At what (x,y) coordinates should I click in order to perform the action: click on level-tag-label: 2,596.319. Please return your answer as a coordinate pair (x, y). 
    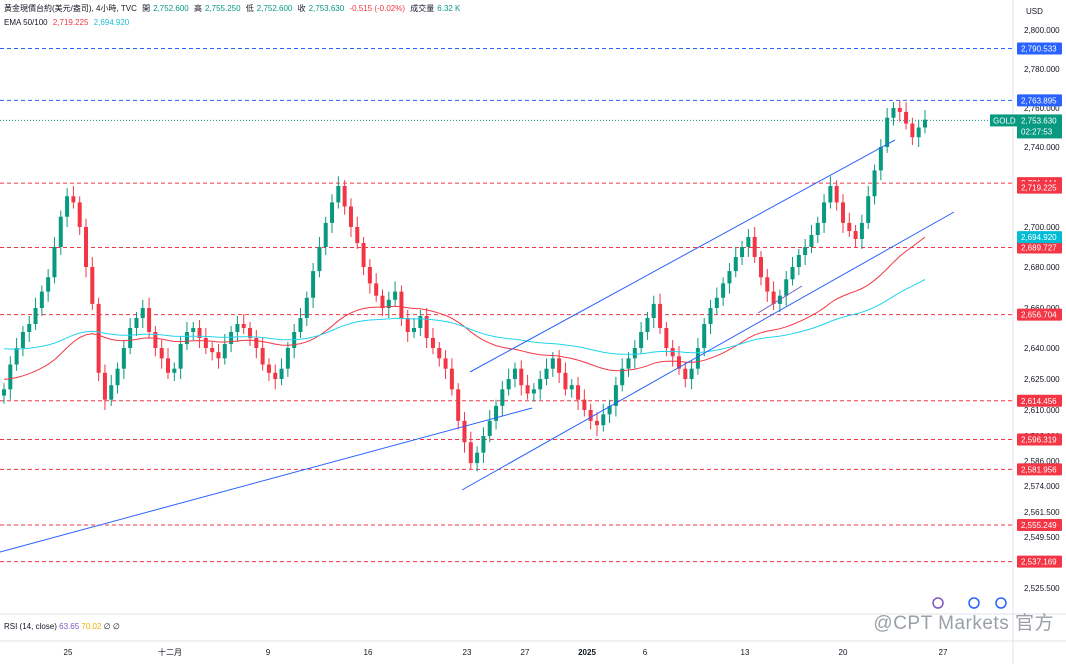
    Looking at the image, I should click on (1039, 440).